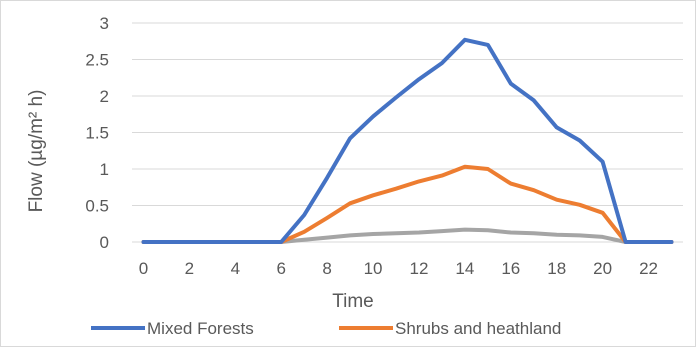 The height and width of the screenshot is (351, 696). Describe the element at coordinates (200, 328) in the screenshot. I see `legend-label: Mixed Forests` at that location.